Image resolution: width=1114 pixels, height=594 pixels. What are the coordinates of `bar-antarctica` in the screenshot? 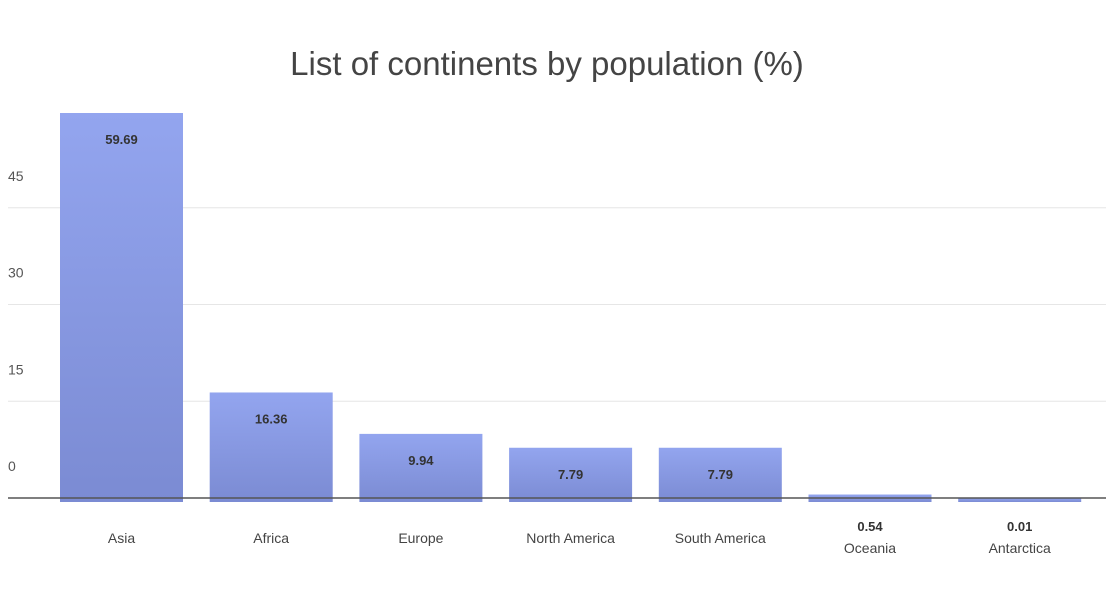 It's located at (1020, 499).